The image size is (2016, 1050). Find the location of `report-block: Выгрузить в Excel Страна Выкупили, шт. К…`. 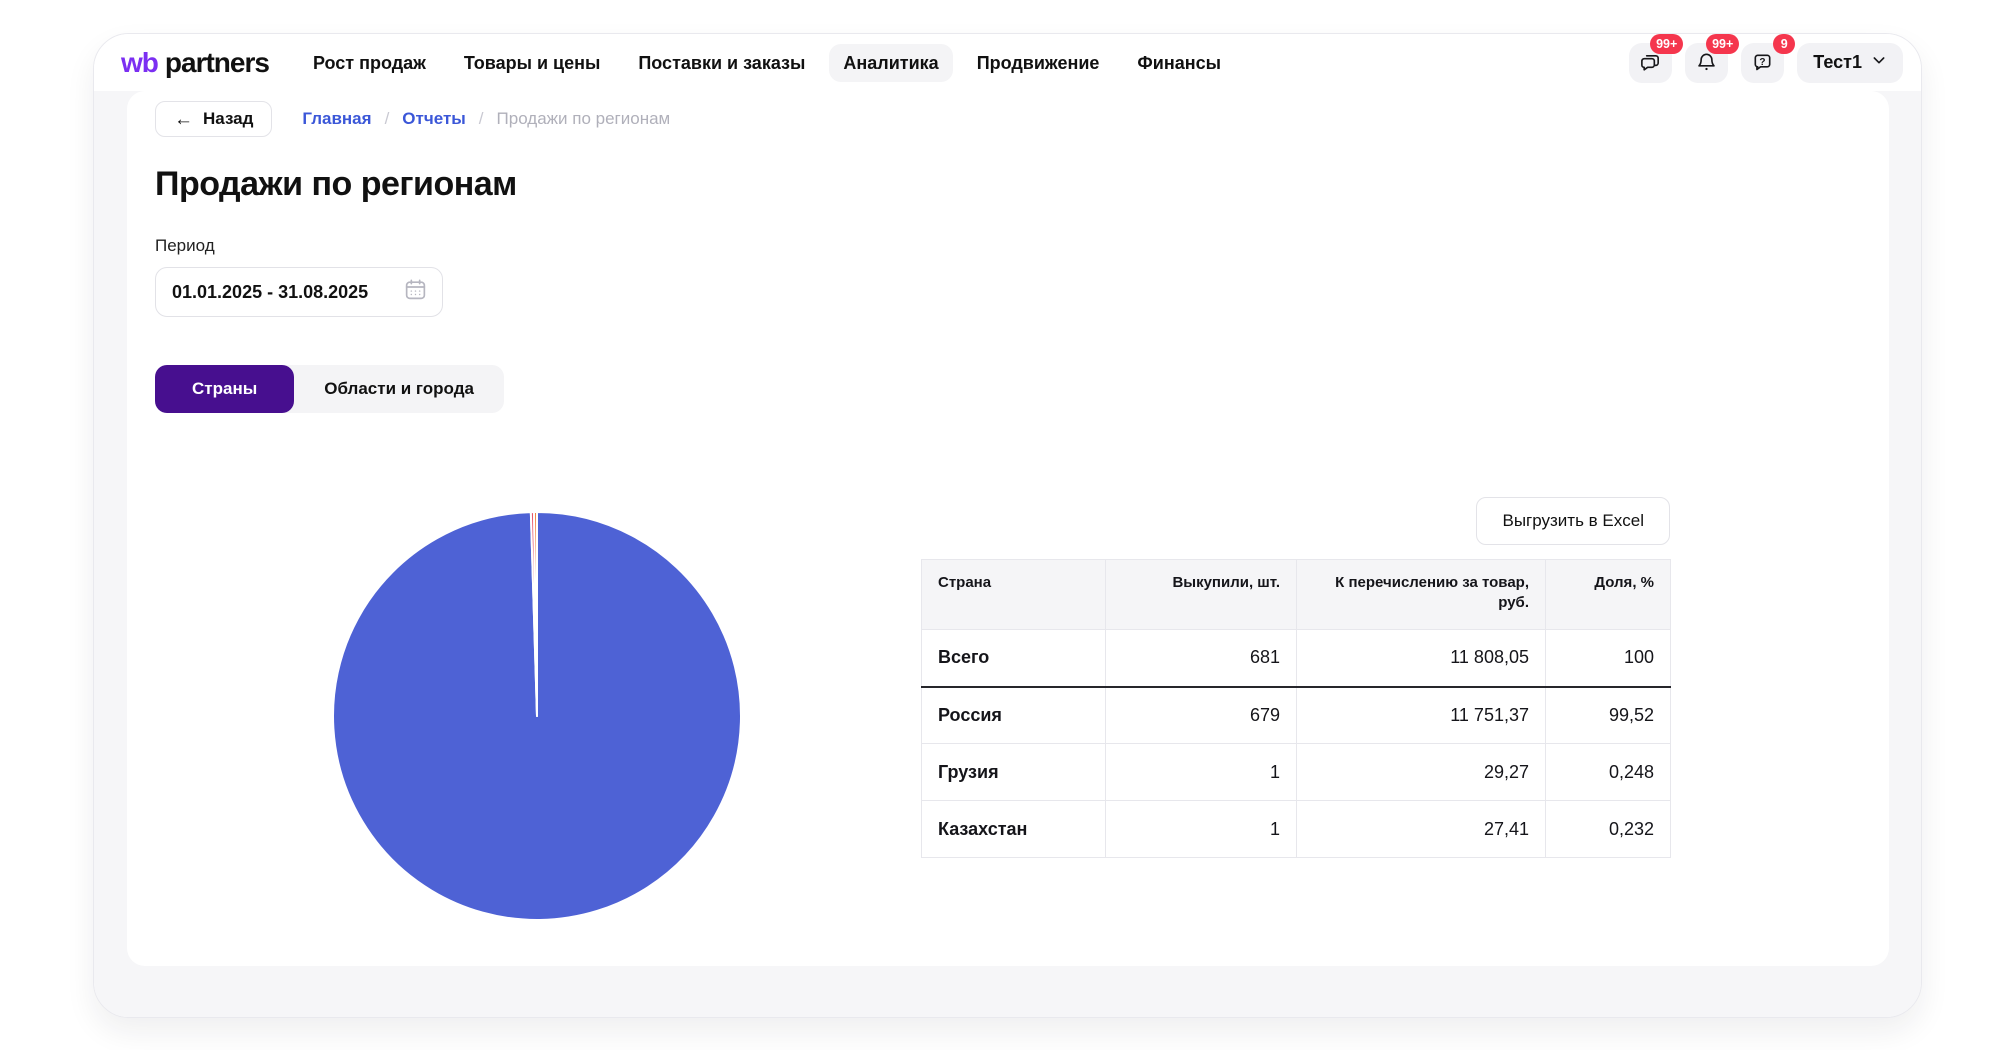

report-block: Выгрузить в Excel Страна Выкупили, шт. К… is located at coordinates (1296, 677).